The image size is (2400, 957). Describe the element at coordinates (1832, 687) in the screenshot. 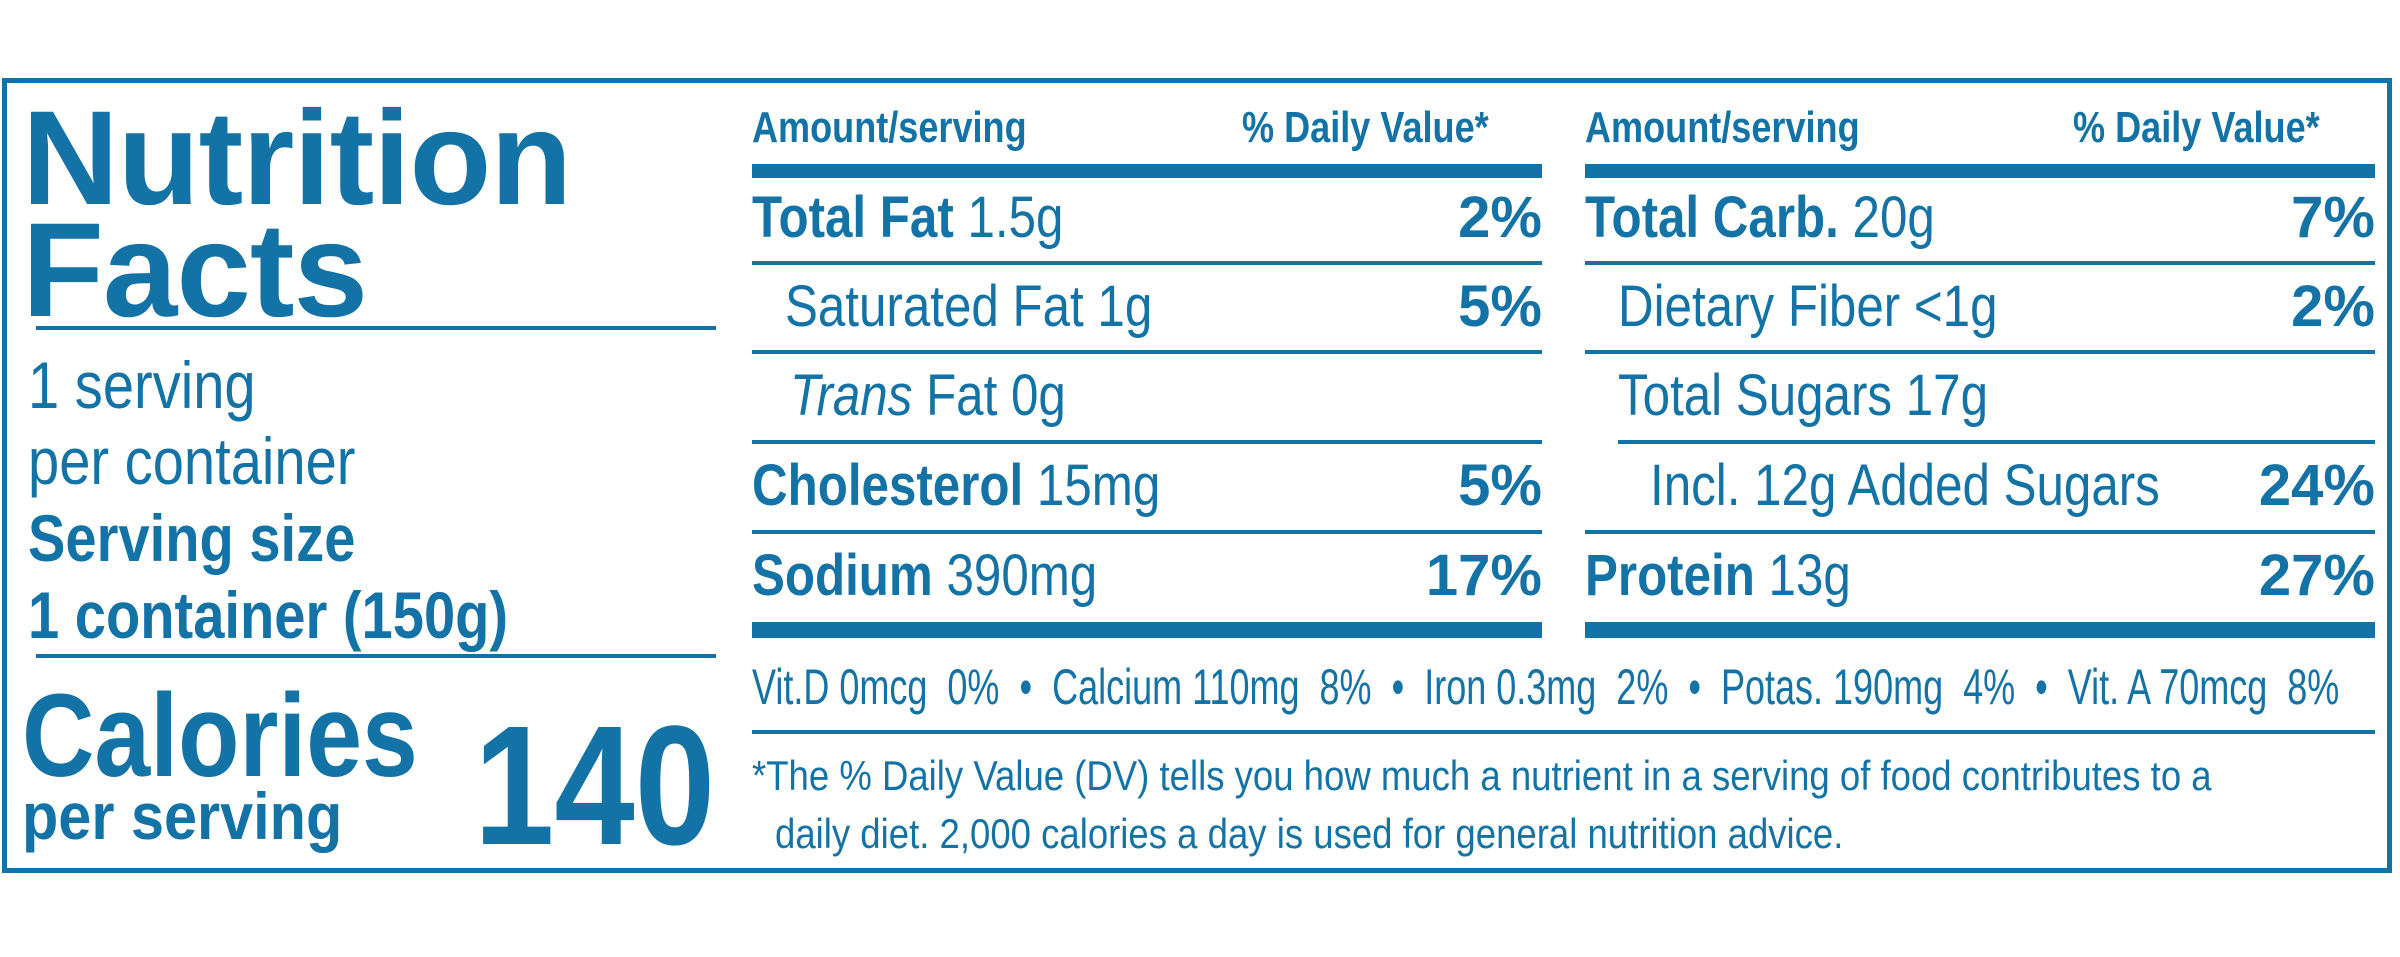

I see `potassium: Potas. 190mg` at that location.